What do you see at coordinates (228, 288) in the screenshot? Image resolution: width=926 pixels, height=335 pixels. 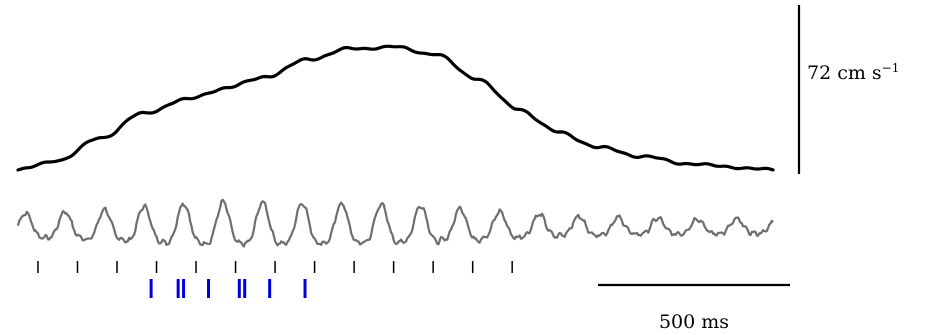 I see `spike-raster` at bounding box center [228, 288].